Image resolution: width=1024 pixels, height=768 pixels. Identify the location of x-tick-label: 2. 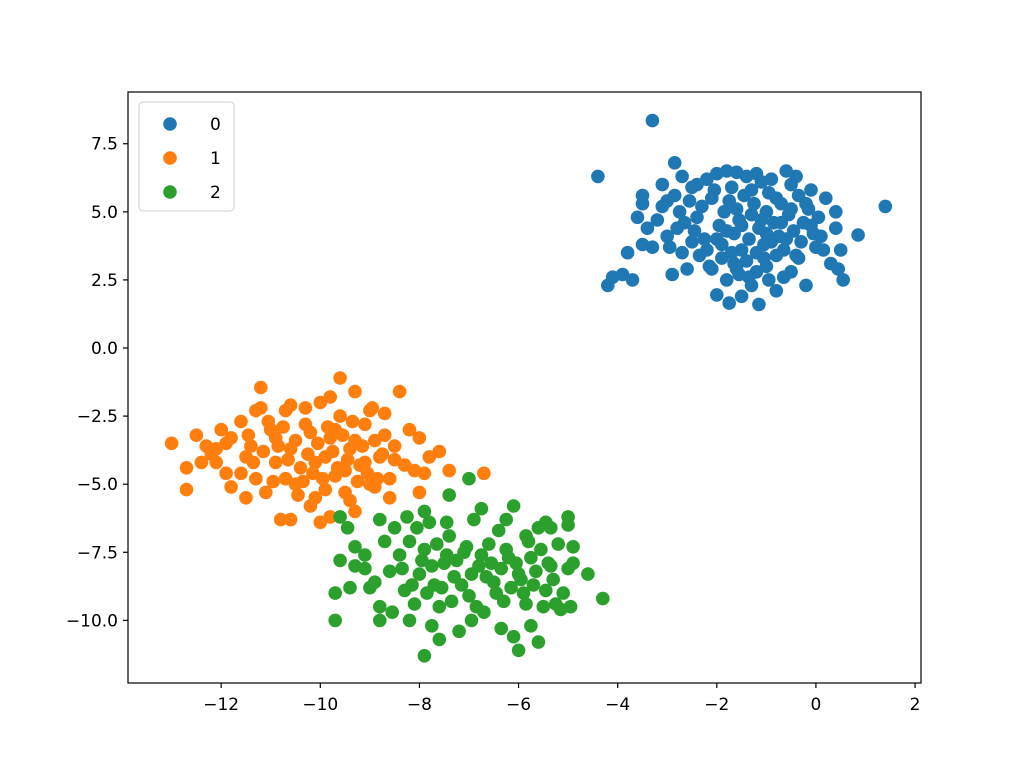
(915, 705).